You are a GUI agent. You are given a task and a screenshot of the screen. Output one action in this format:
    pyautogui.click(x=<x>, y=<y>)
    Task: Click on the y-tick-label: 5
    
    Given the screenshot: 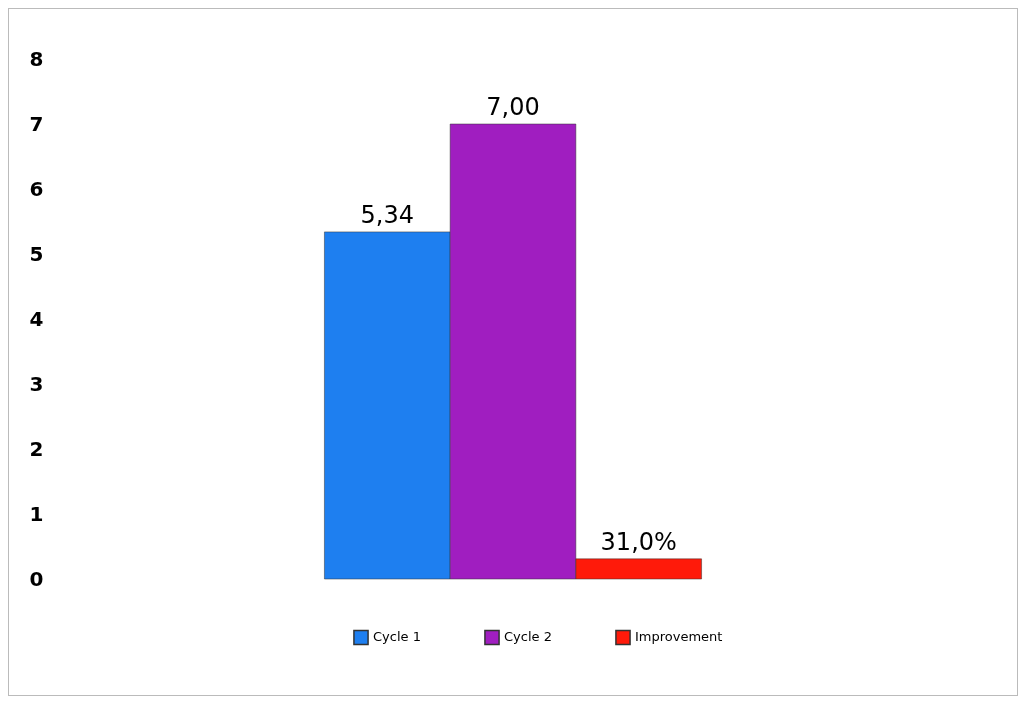 What is the action you would take?
    pyautogui.click(x=36, y=253)
    